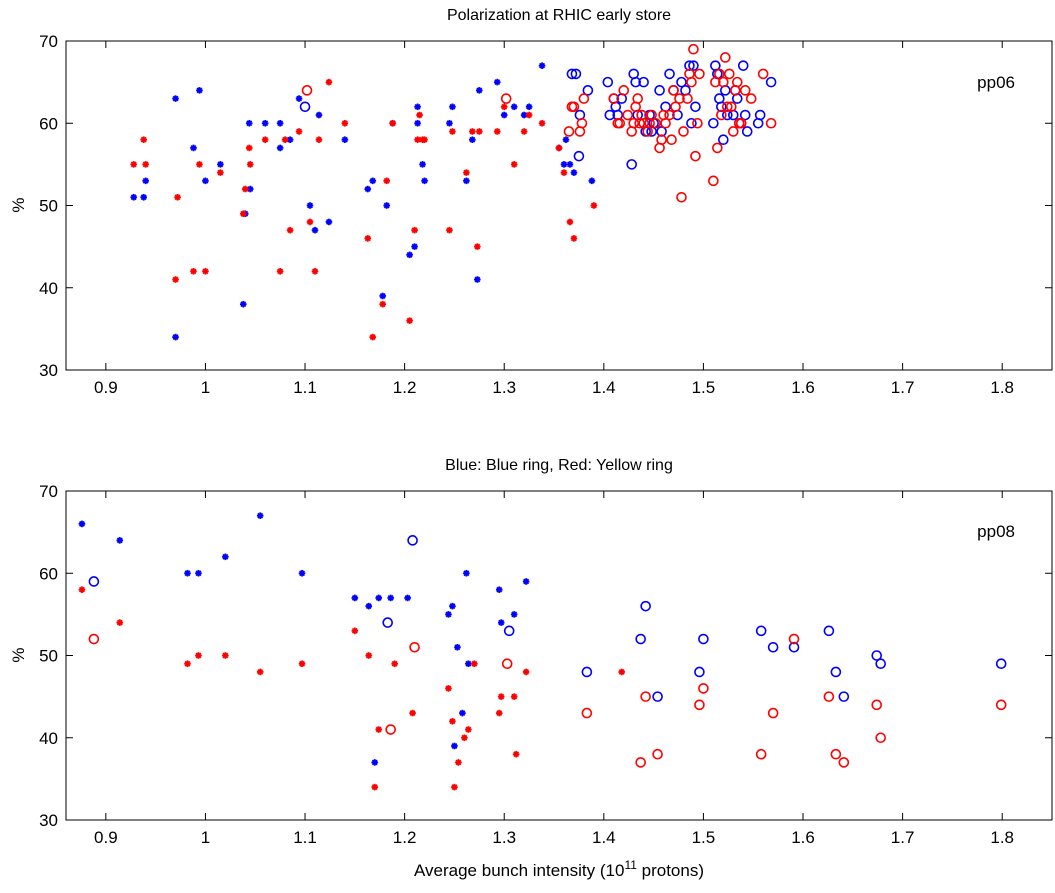 This screenshot has height=893, width=1055. I want to click on y-tick-label: 30, so click(48, 820).